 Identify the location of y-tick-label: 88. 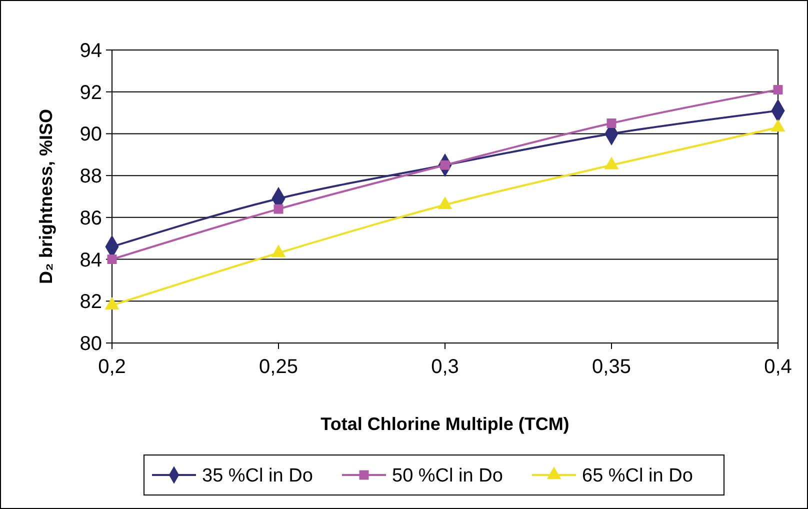
(91, 177).